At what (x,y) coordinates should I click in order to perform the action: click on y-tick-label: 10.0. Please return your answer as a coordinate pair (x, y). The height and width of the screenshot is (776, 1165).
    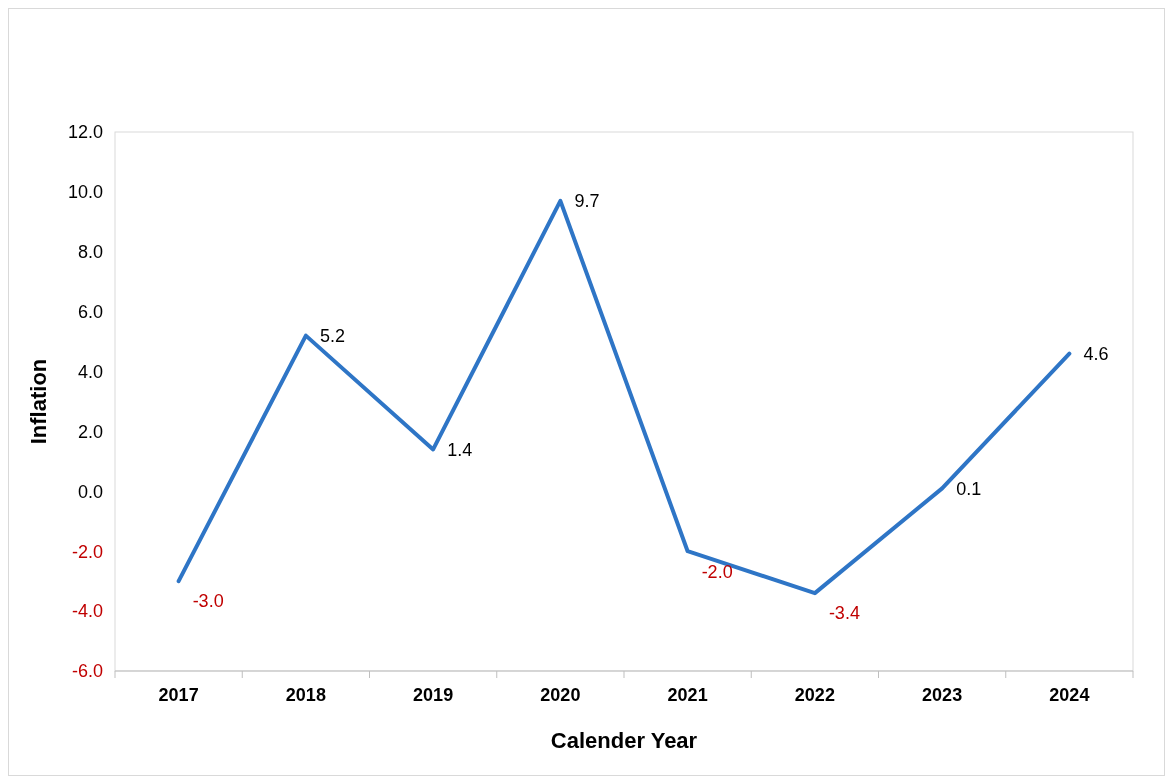
    Looking at the image, I should click on (85, 192).